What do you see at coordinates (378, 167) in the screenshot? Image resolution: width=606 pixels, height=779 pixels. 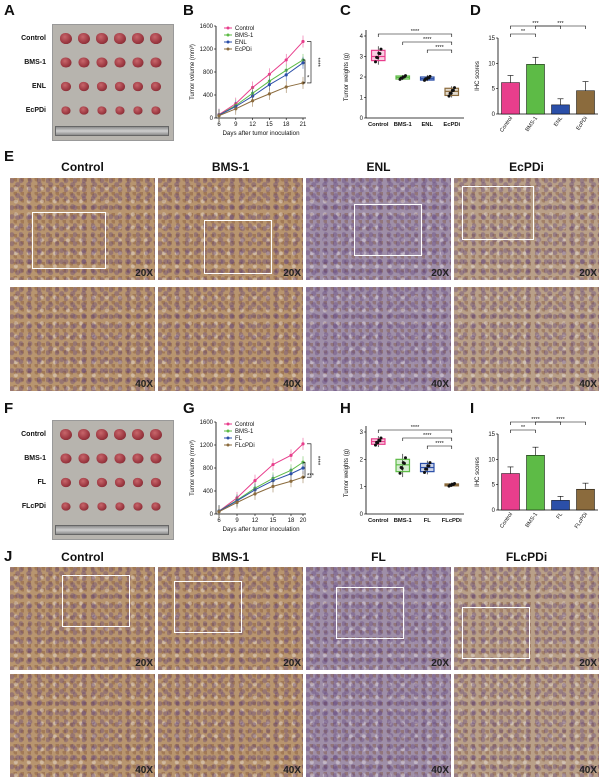 I see `histology-title: ENL` at bounding box center [378, 167].